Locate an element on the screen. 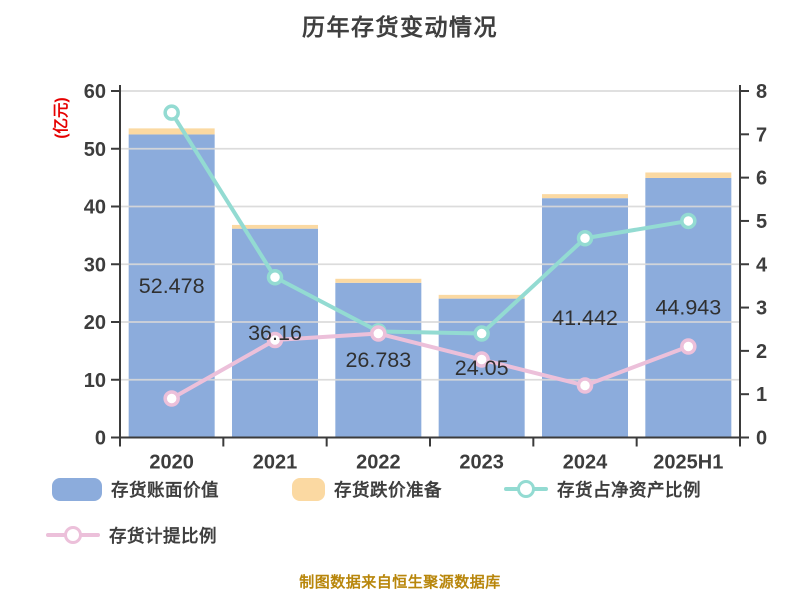  legend-label-net-asset-ratio: 存货占净资产比例 is located at coordinates (629, 489).